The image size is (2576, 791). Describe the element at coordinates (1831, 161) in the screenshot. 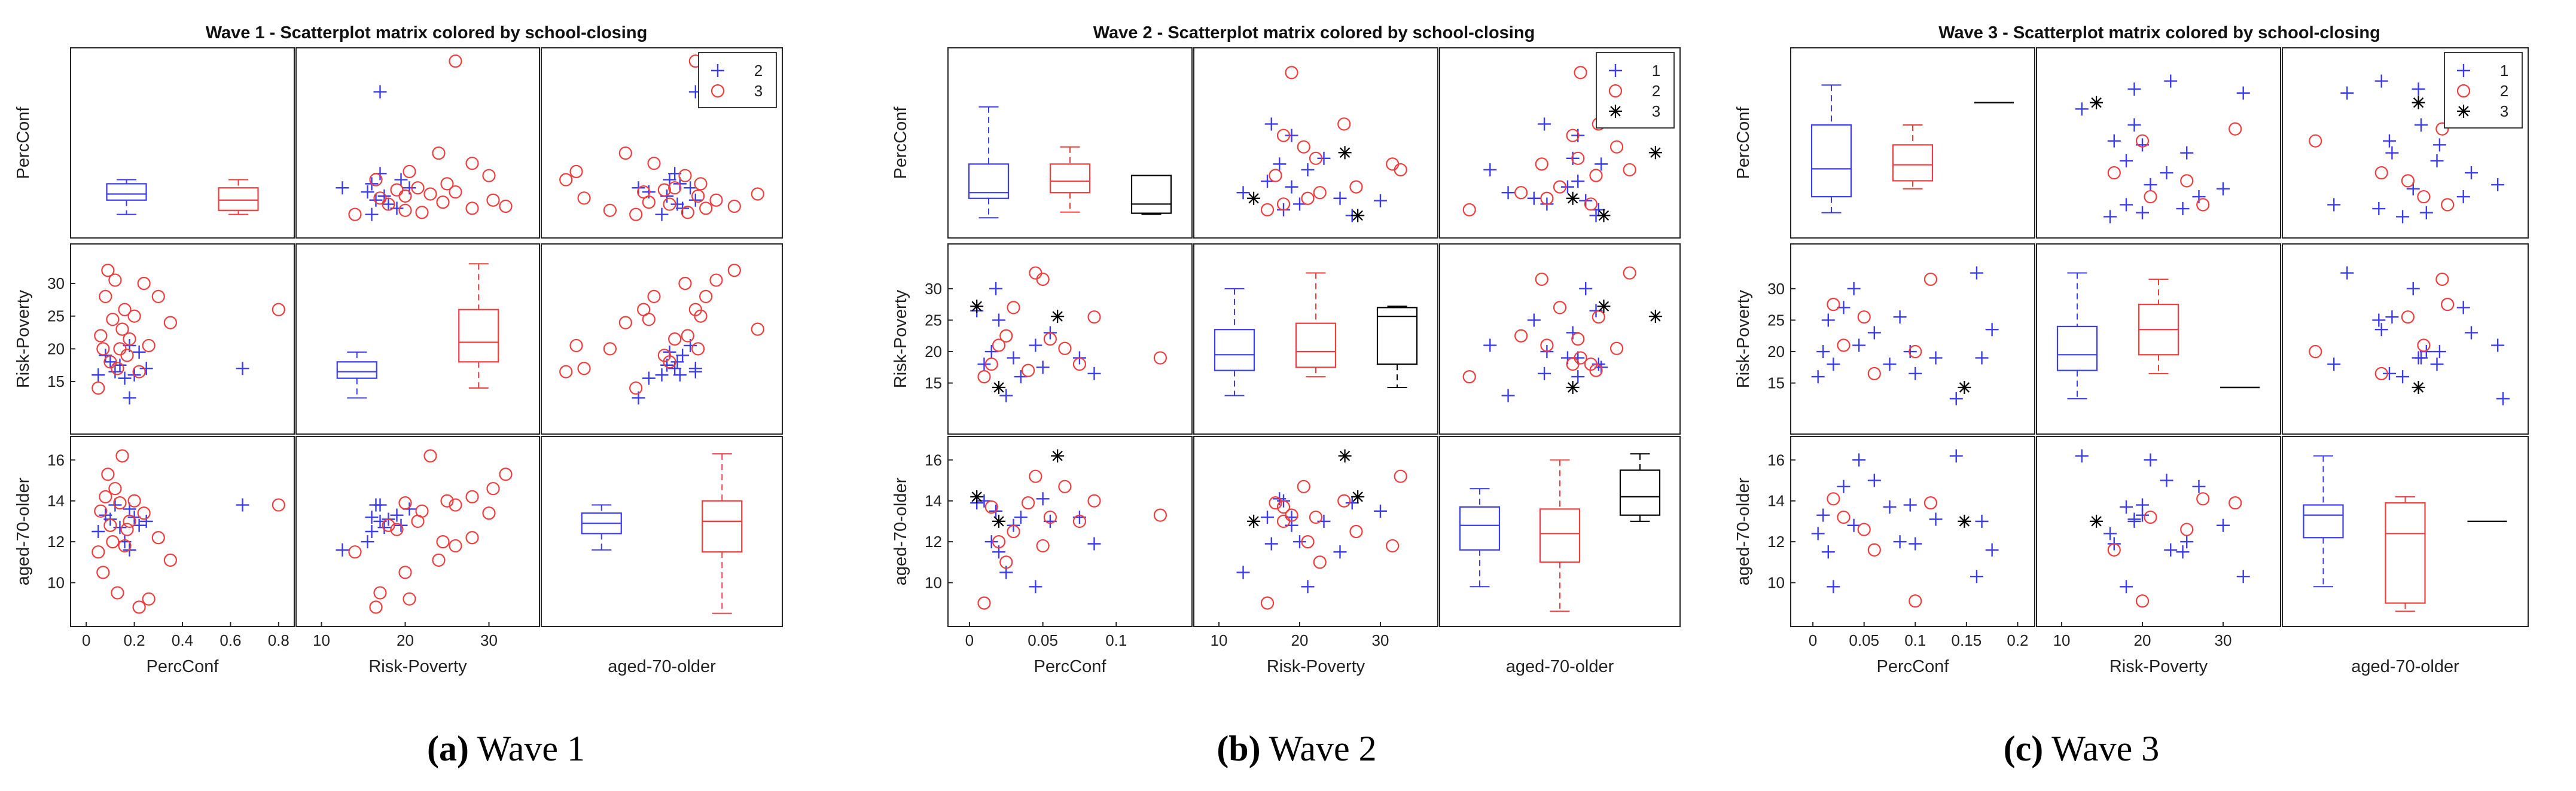

I see `box-iqr` at that location.